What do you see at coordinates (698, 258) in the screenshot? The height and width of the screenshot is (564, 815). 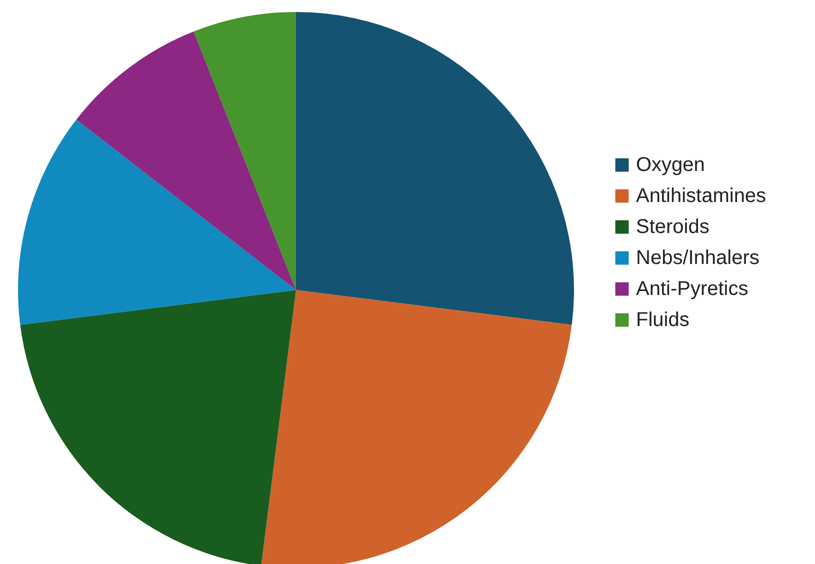 I see `legend-label: Nebs/Inhalers` at bounding box center [698, 258].